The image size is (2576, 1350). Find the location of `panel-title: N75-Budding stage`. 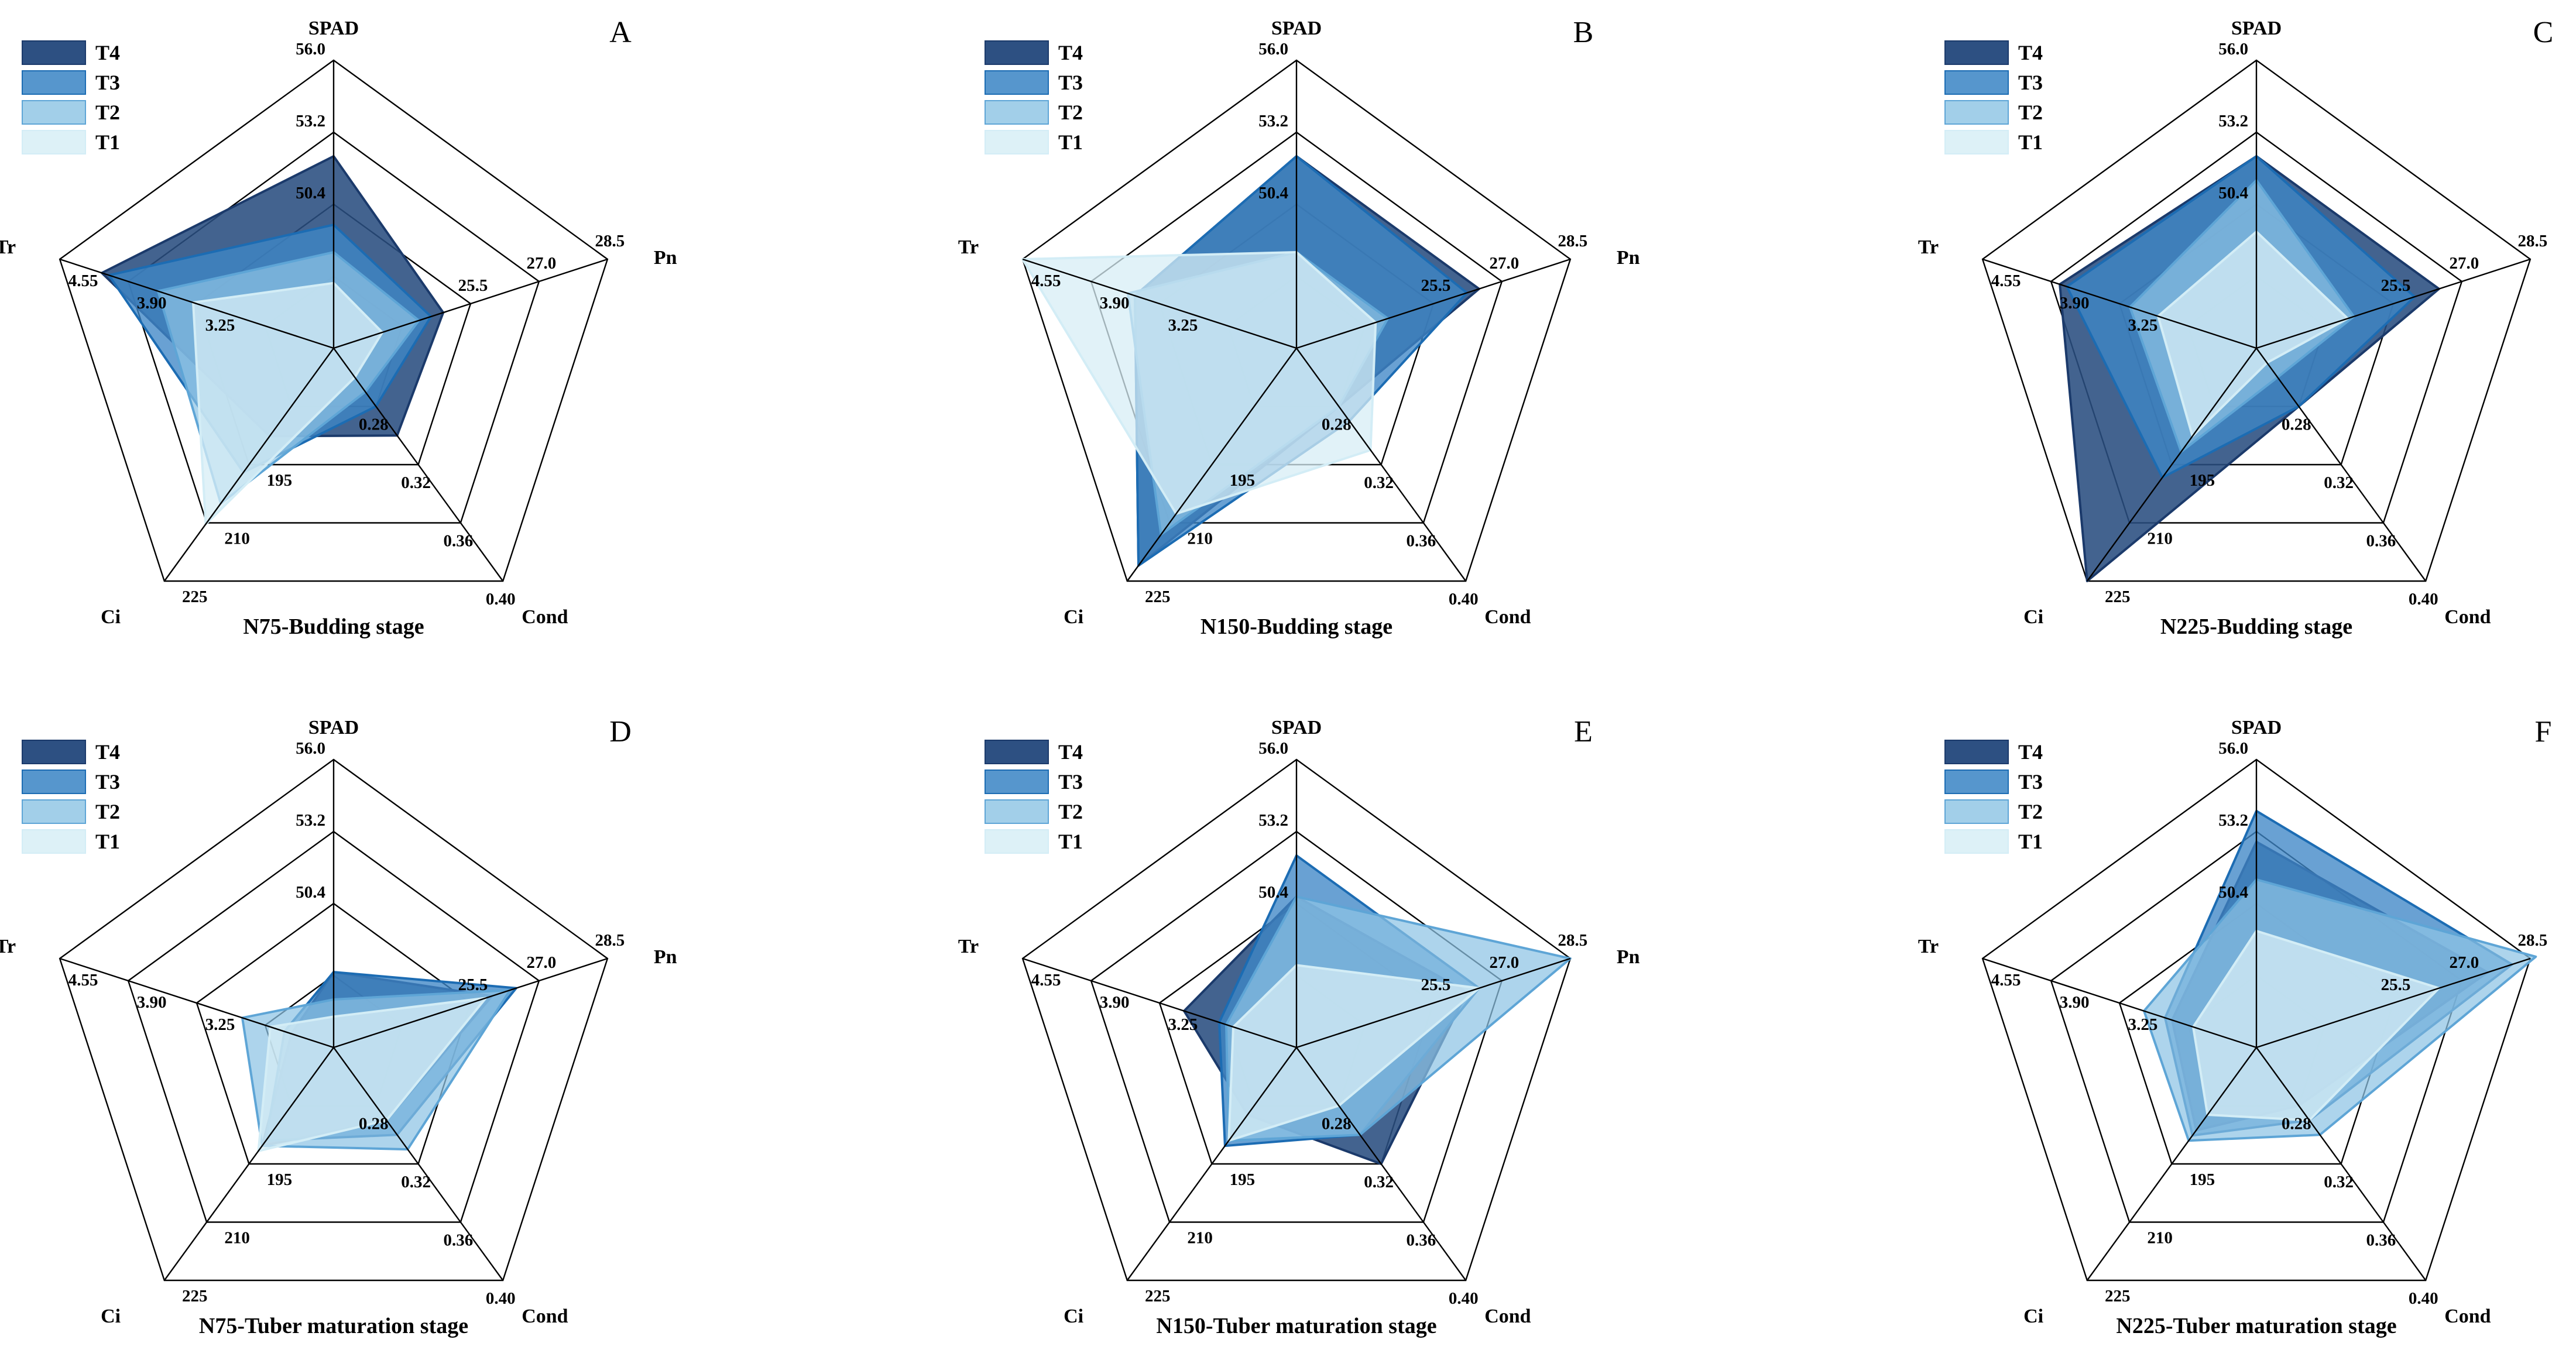

panel-title: N75-Budding stage is located at coordinates (333, 627).